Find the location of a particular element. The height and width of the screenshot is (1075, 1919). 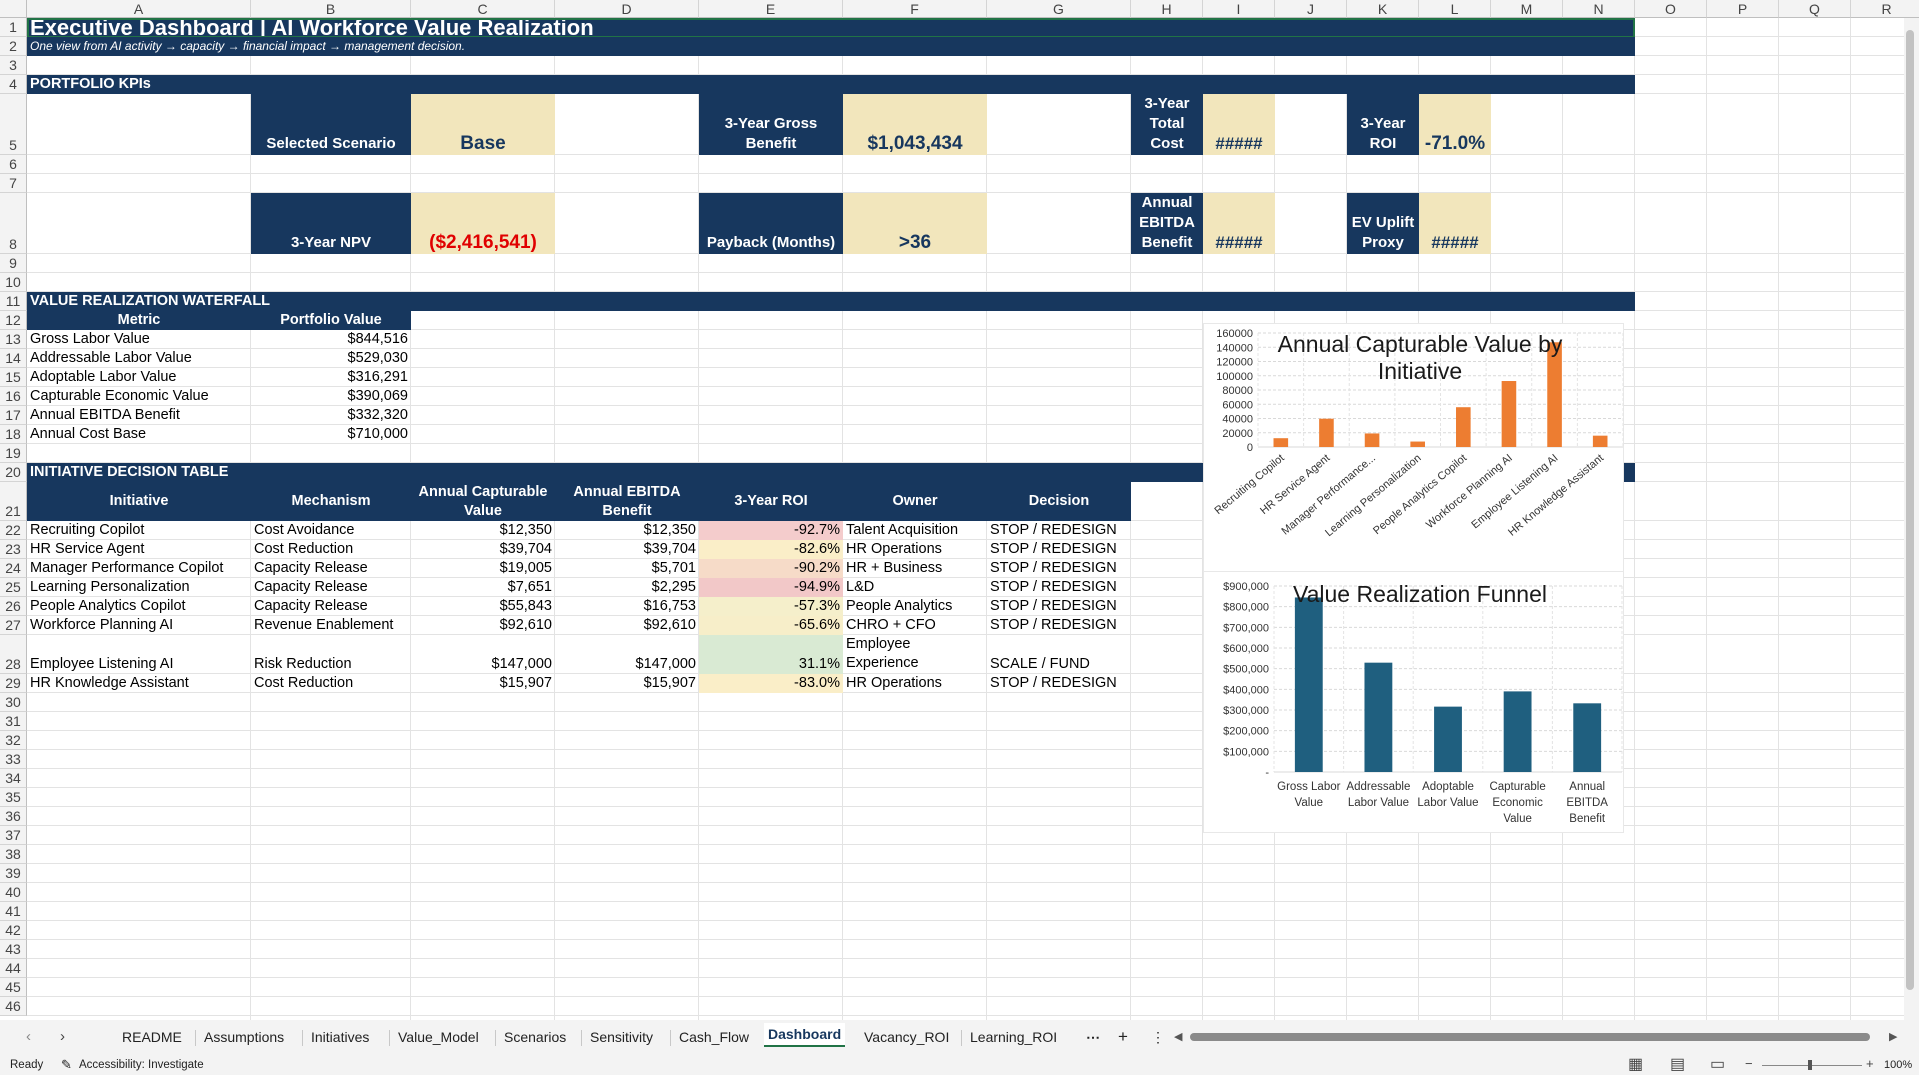

column-header: H is located at coordinates (1167, 9).